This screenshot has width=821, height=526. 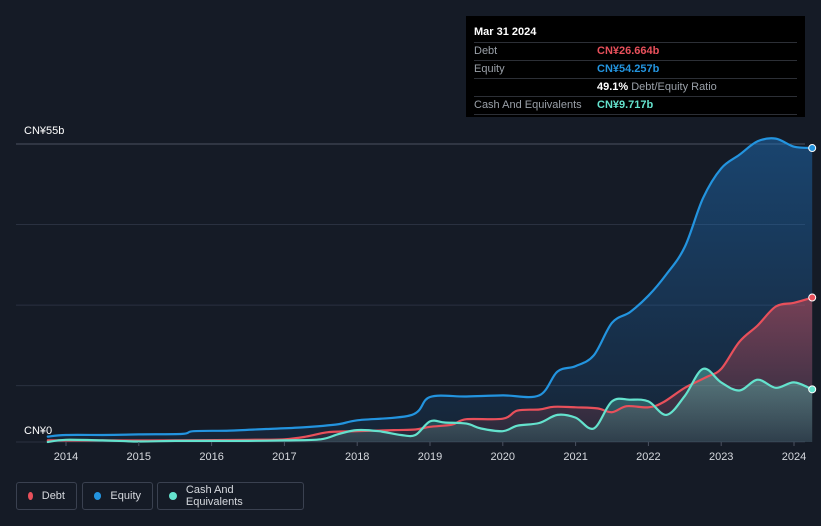 What do you see at coordinates (812, 269) in the screenshot?
I see `series-end-markers` at bounding box center [812, 269].